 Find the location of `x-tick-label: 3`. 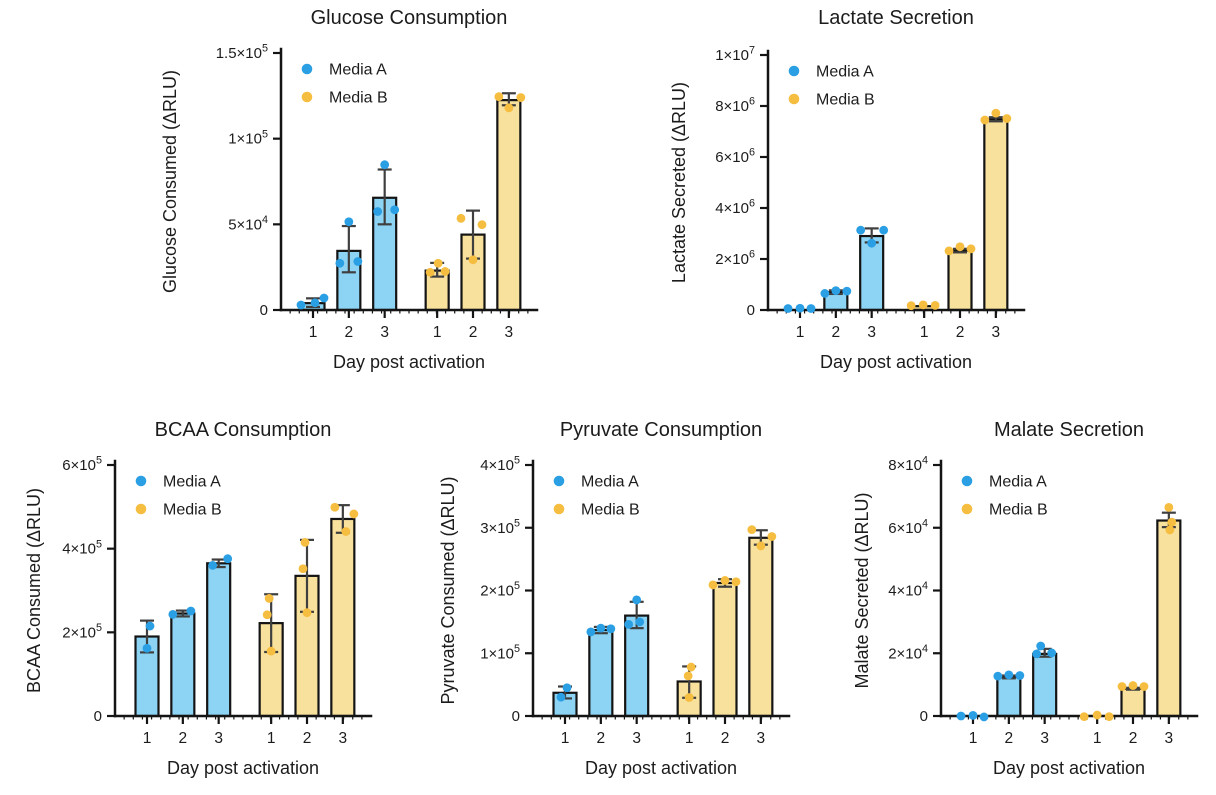

x-tick-label: 3 is located at coordinates (636, 738).